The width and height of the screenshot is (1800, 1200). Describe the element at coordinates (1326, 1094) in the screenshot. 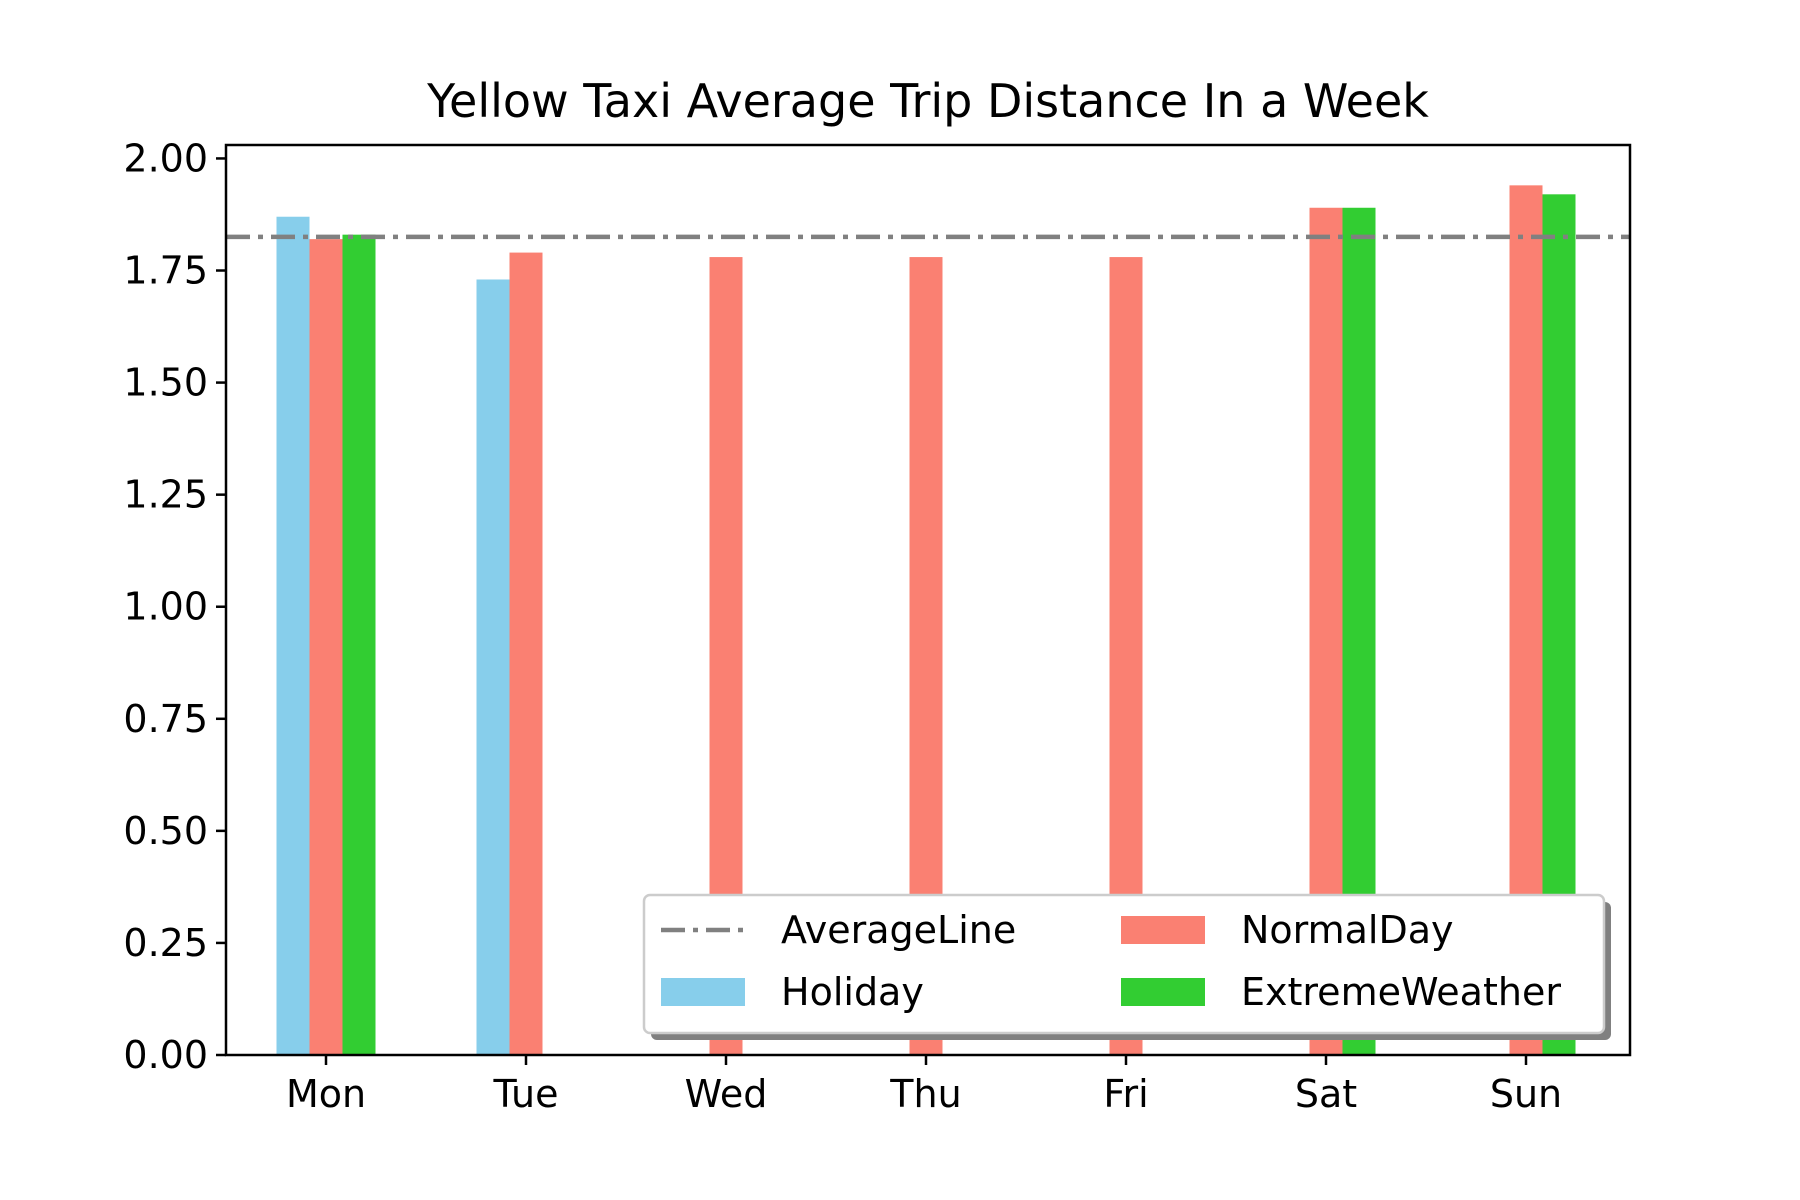

I see `x-tick-label-sat: Sat` at that location.